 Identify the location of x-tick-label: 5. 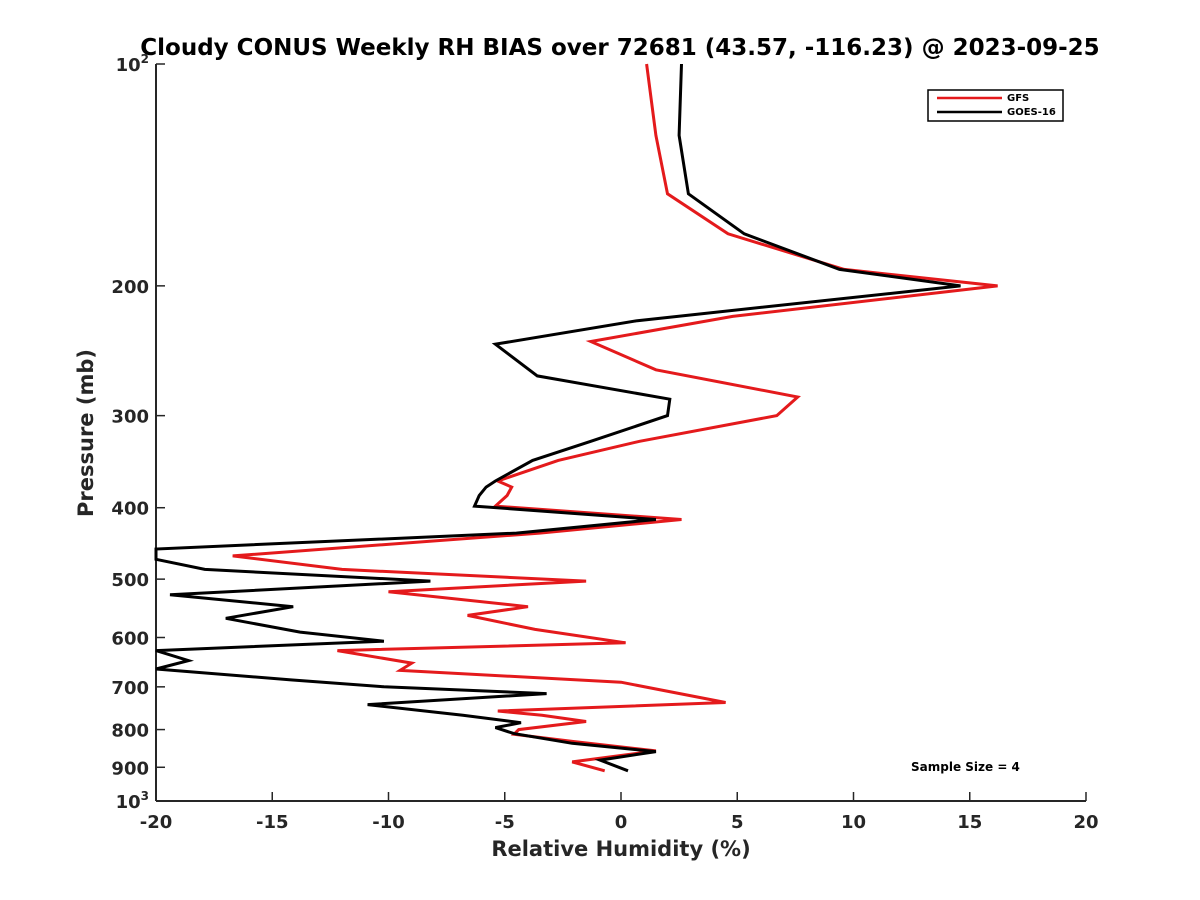
(737, 822).